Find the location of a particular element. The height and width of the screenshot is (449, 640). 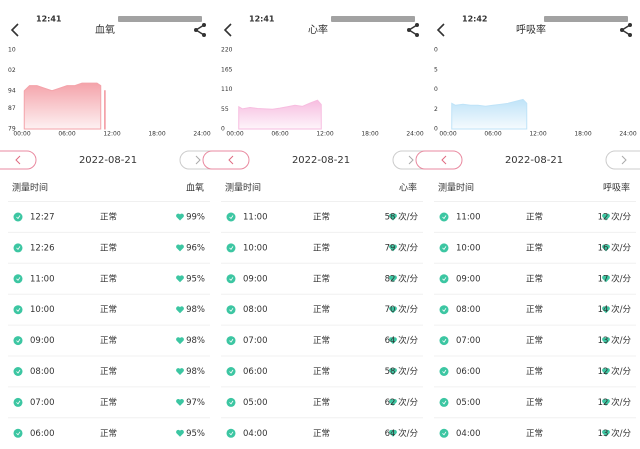

y-tick-label: 02 is located at coordinates (12, 70).